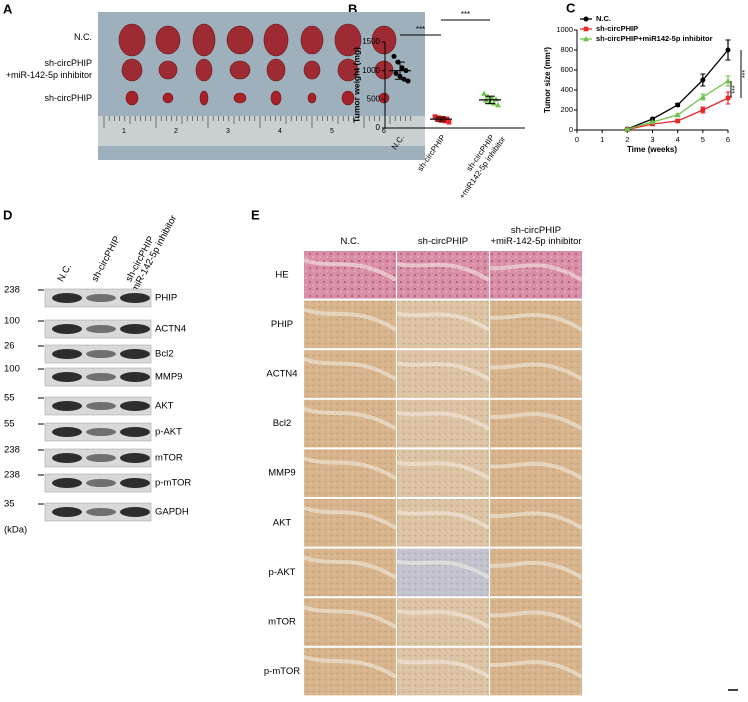  Describe the element at coordinates (281, 473) in the screenshot. I see `row-label: MMP9` at that location.